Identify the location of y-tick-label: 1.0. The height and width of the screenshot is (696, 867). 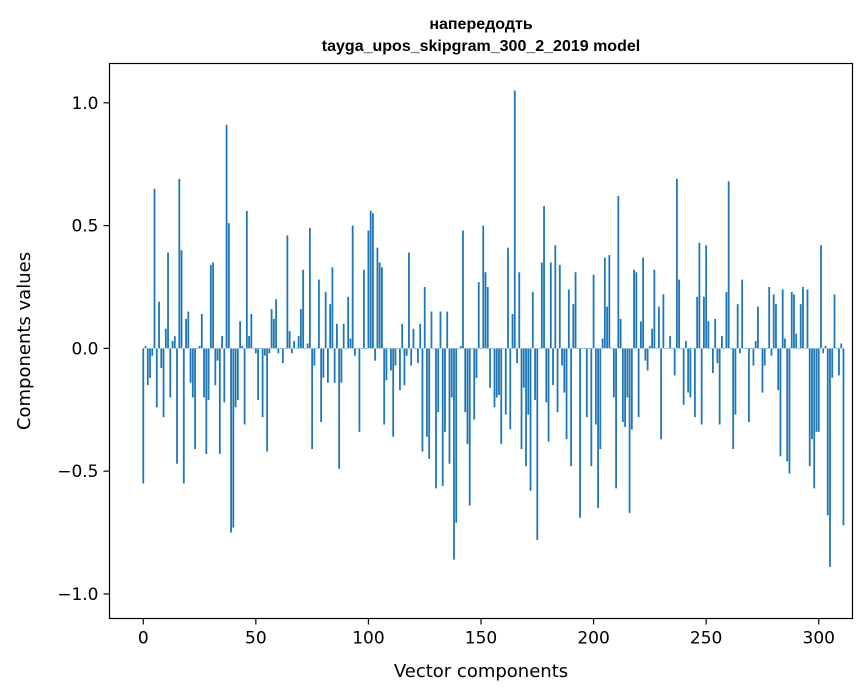
(84, 104).